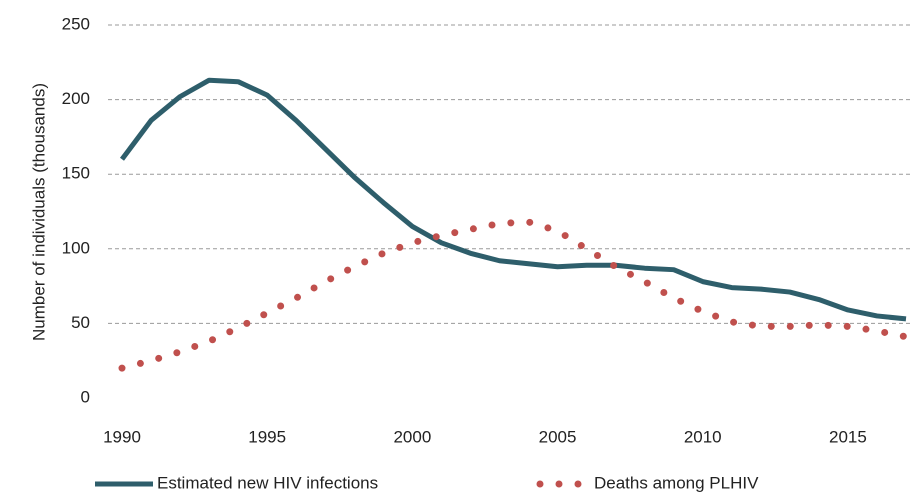 This screenshot has width=912, height=494. What do you see at coordinates (412, 436) in the screenshot?
I see `x-tick-label: 2000` at bounding box center [412, 436].